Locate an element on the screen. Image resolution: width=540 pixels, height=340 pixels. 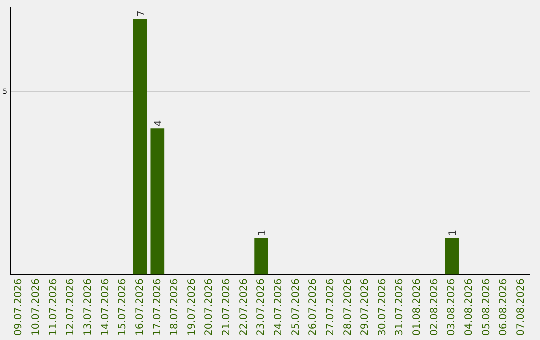
x-tick-label: 12.07.2026 is located at coordinates (71, 307).